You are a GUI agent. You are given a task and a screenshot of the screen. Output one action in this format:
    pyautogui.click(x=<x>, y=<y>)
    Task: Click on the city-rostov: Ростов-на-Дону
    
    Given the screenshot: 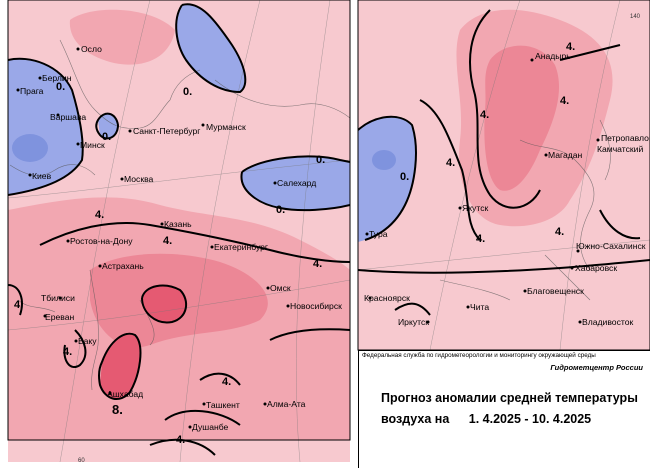 What is the action you would take?
    pyautogui.click(x=101, y=241)
    